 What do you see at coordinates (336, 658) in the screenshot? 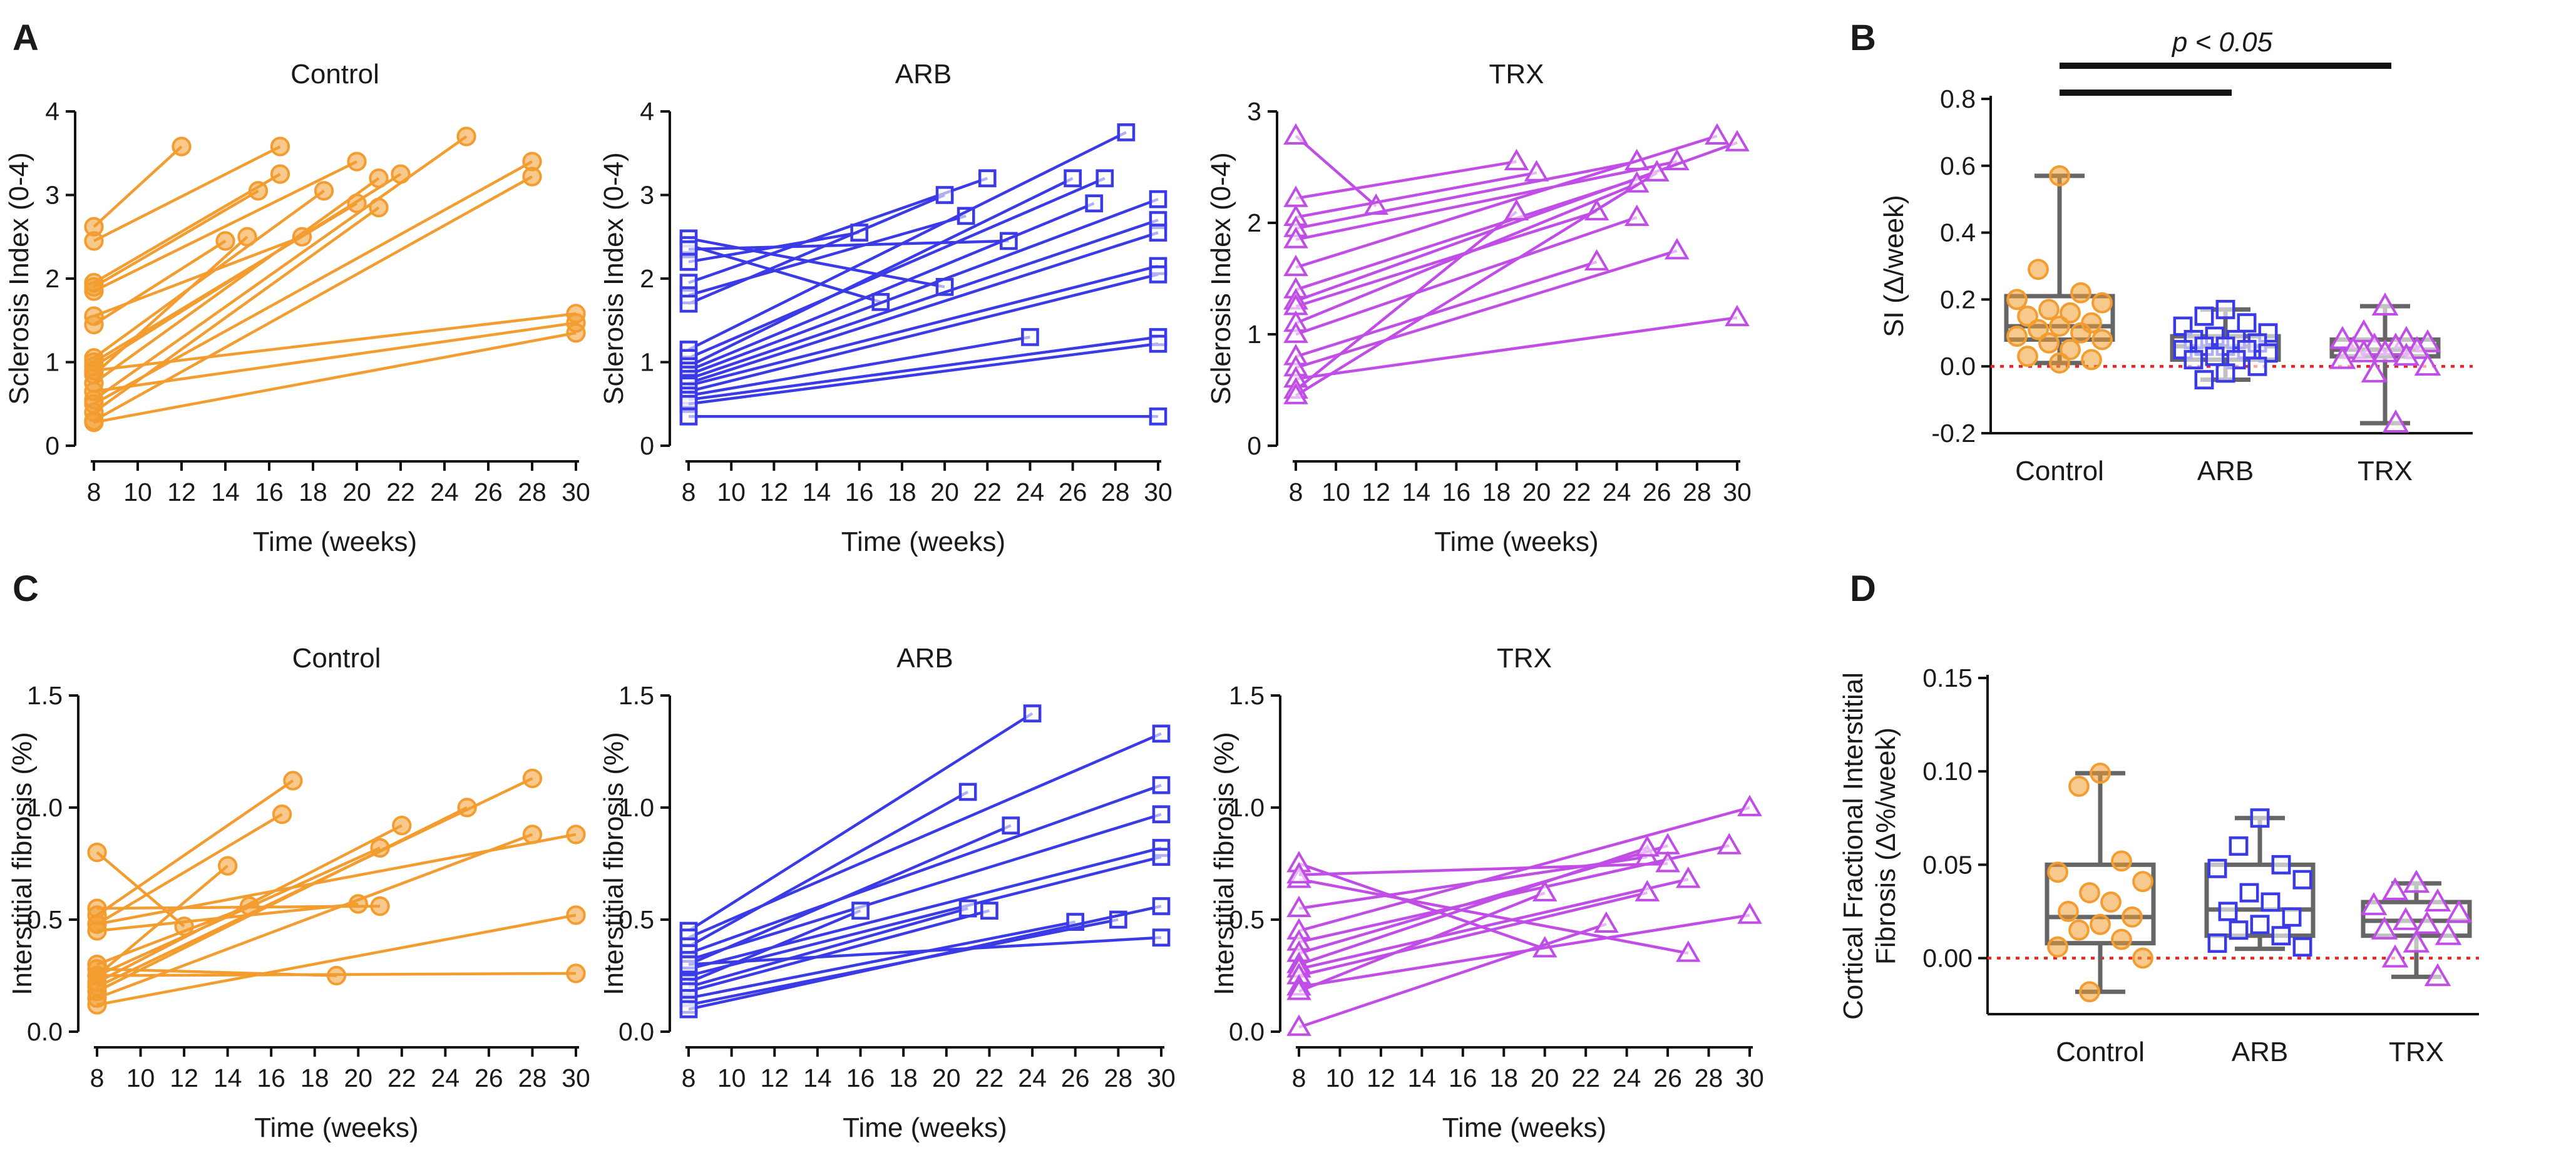
I see `panel-title-c-control: Control` at bounding box center [336, 658].